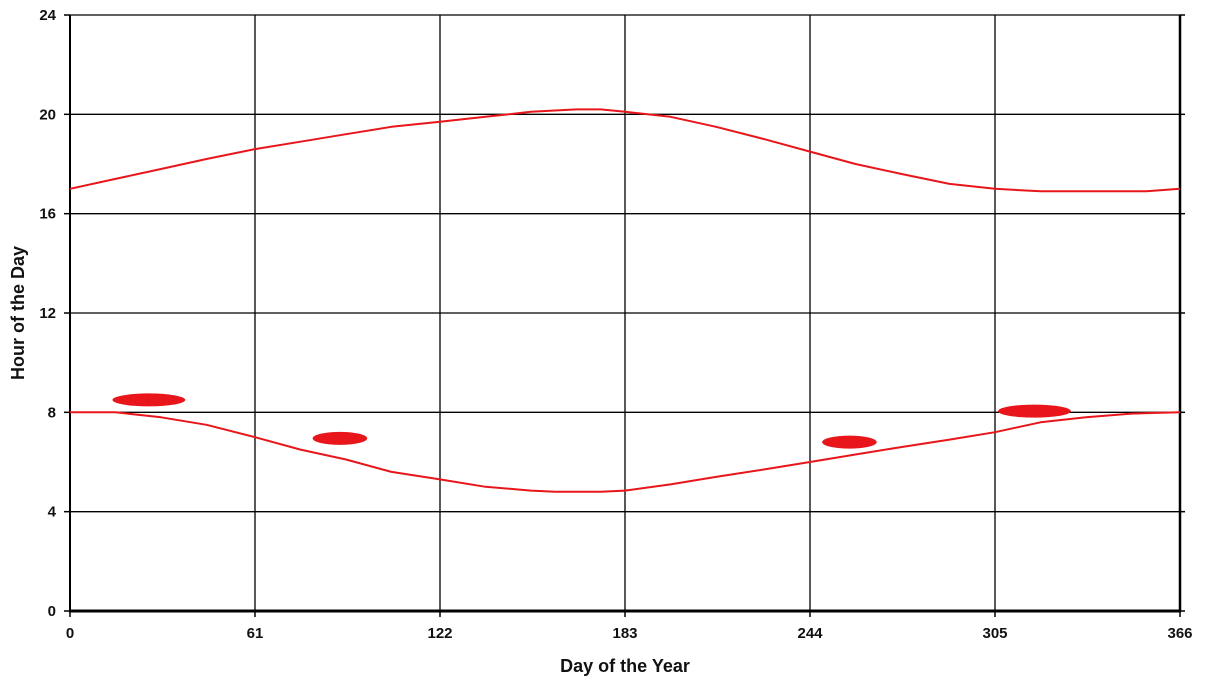  What do you see at coordinates (624, 633) in the screenshot?
I see `x-tick-label: 183` at bounding box center [624, 633].